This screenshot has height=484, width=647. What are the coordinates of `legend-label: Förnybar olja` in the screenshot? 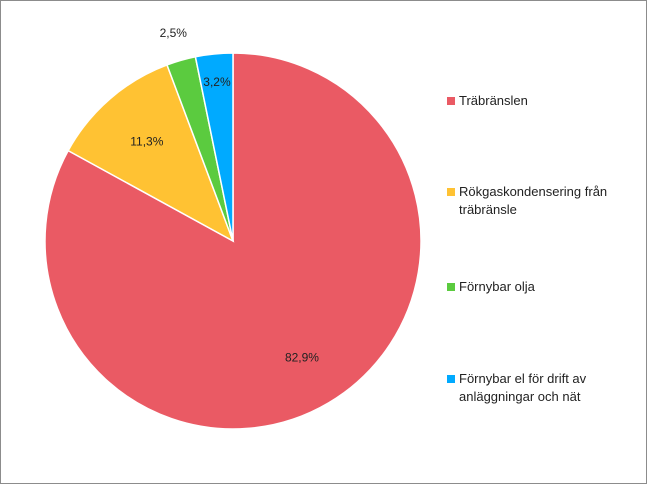 It's located at (497, 286).